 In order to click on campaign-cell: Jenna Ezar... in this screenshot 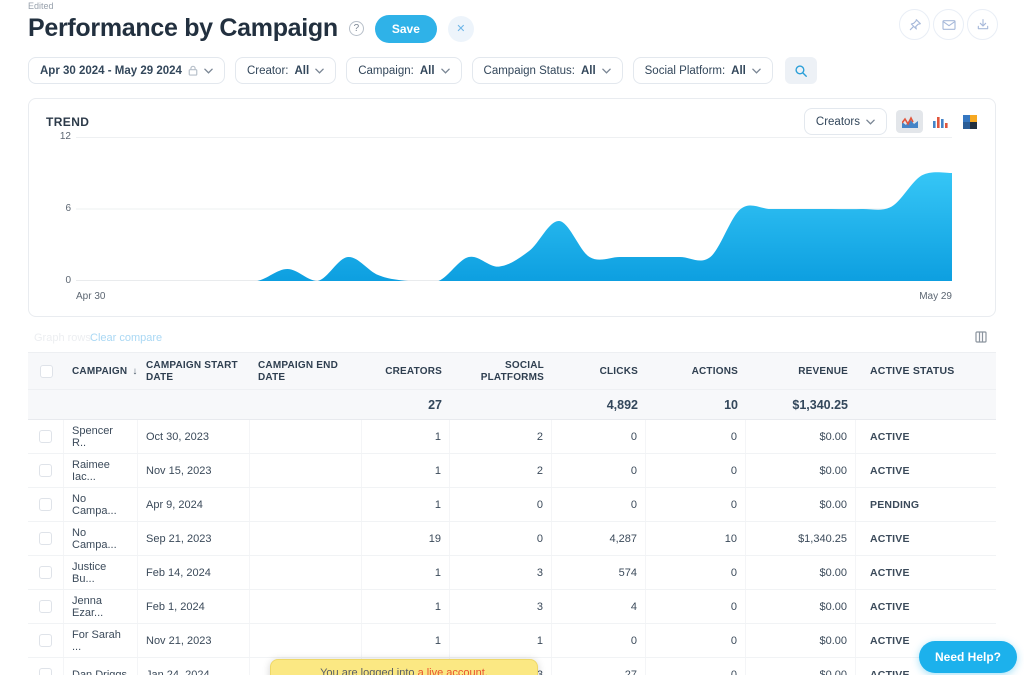, I will do `click(101, 606)`.